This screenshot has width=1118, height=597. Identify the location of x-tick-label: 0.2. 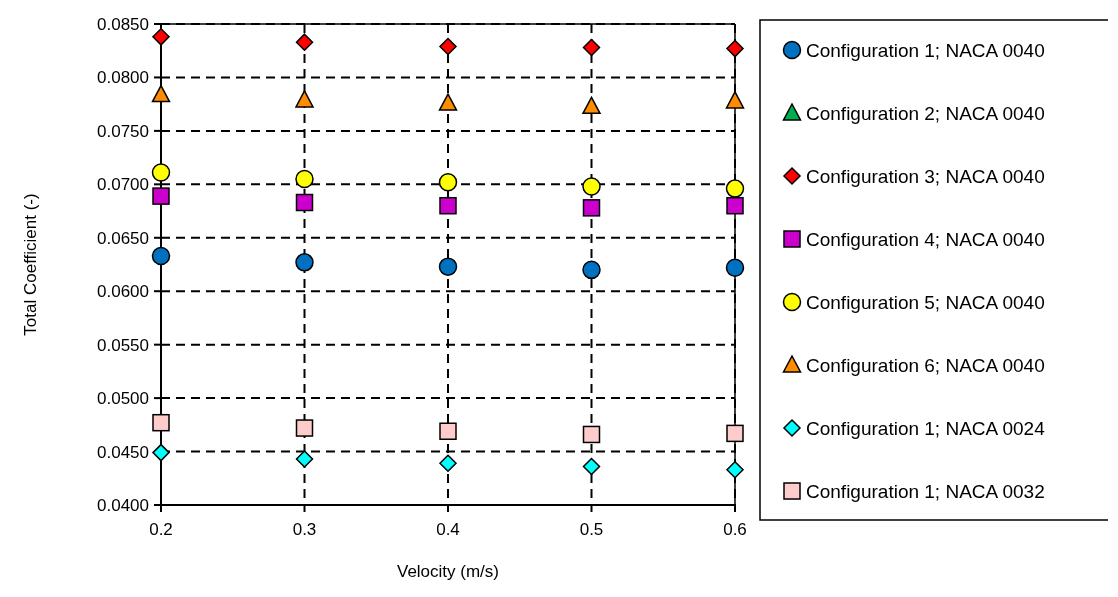
(161, 529).